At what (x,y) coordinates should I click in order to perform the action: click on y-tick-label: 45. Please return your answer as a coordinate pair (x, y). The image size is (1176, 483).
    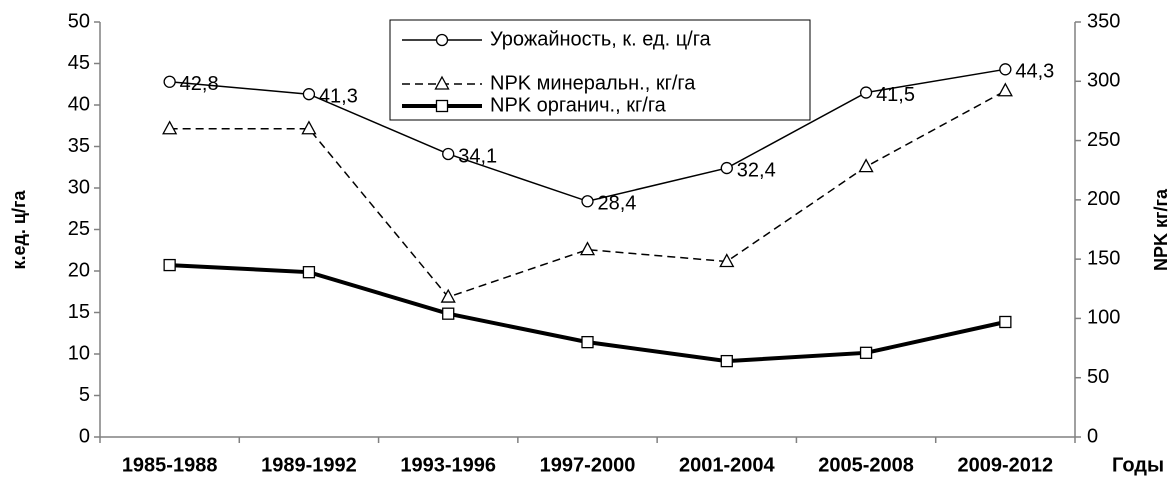
    Looking at the image, I should click on (79, 63).